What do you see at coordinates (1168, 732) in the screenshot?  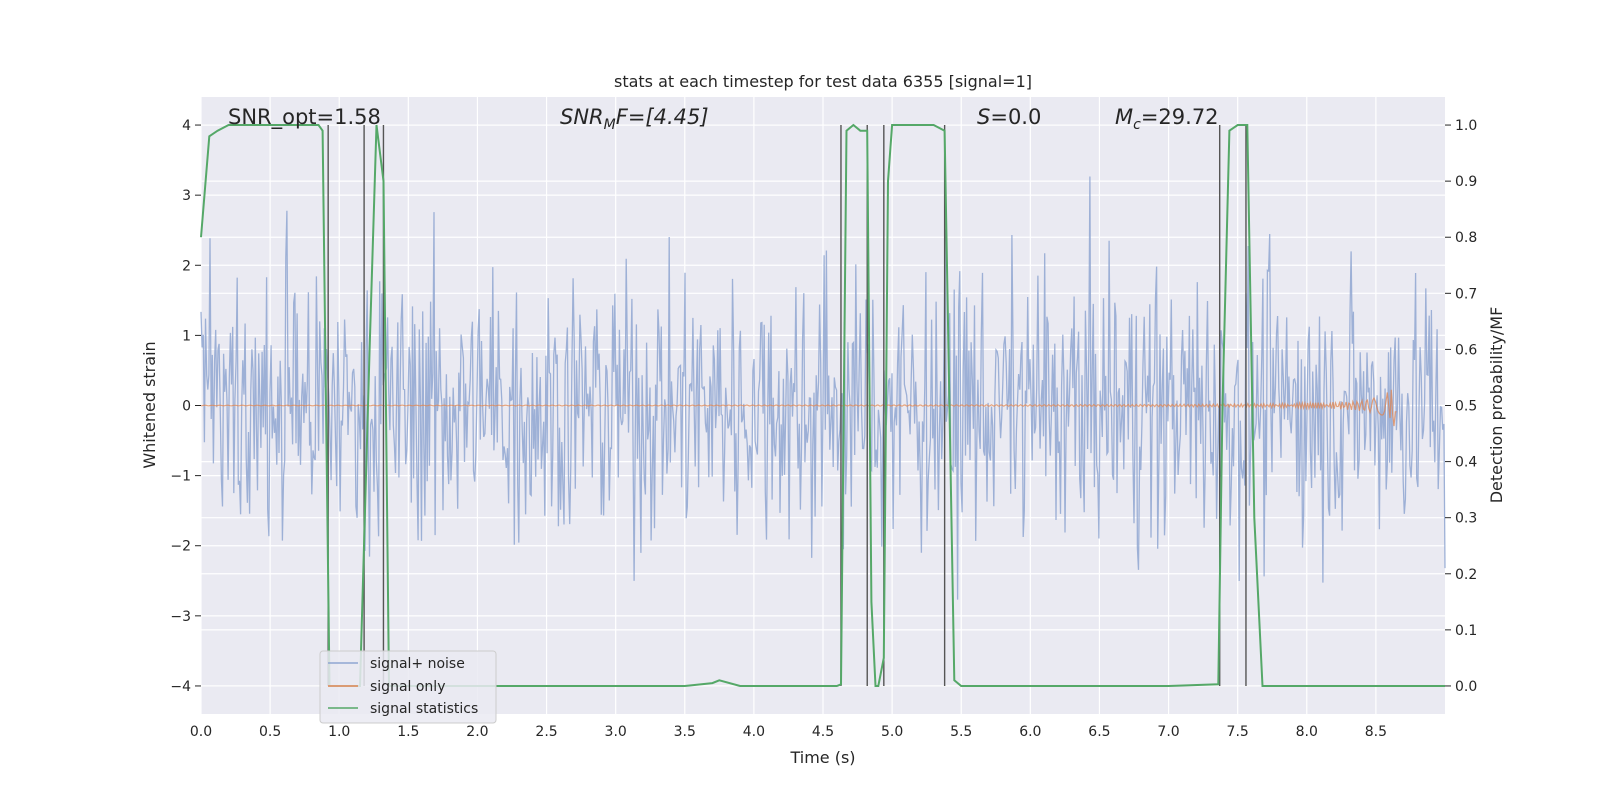 I see `x-tick-label: 7.0` at bounding box center [1168, 732].